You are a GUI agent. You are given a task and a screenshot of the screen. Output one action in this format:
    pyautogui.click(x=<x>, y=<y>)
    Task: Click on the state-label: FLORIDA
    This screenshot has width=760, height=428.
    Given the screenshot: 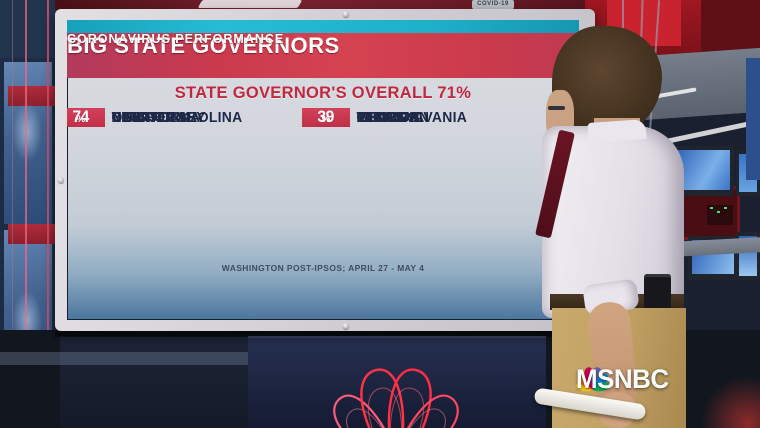 What is the action you would take?
    pyautogui.click(x=388, y=117)
    